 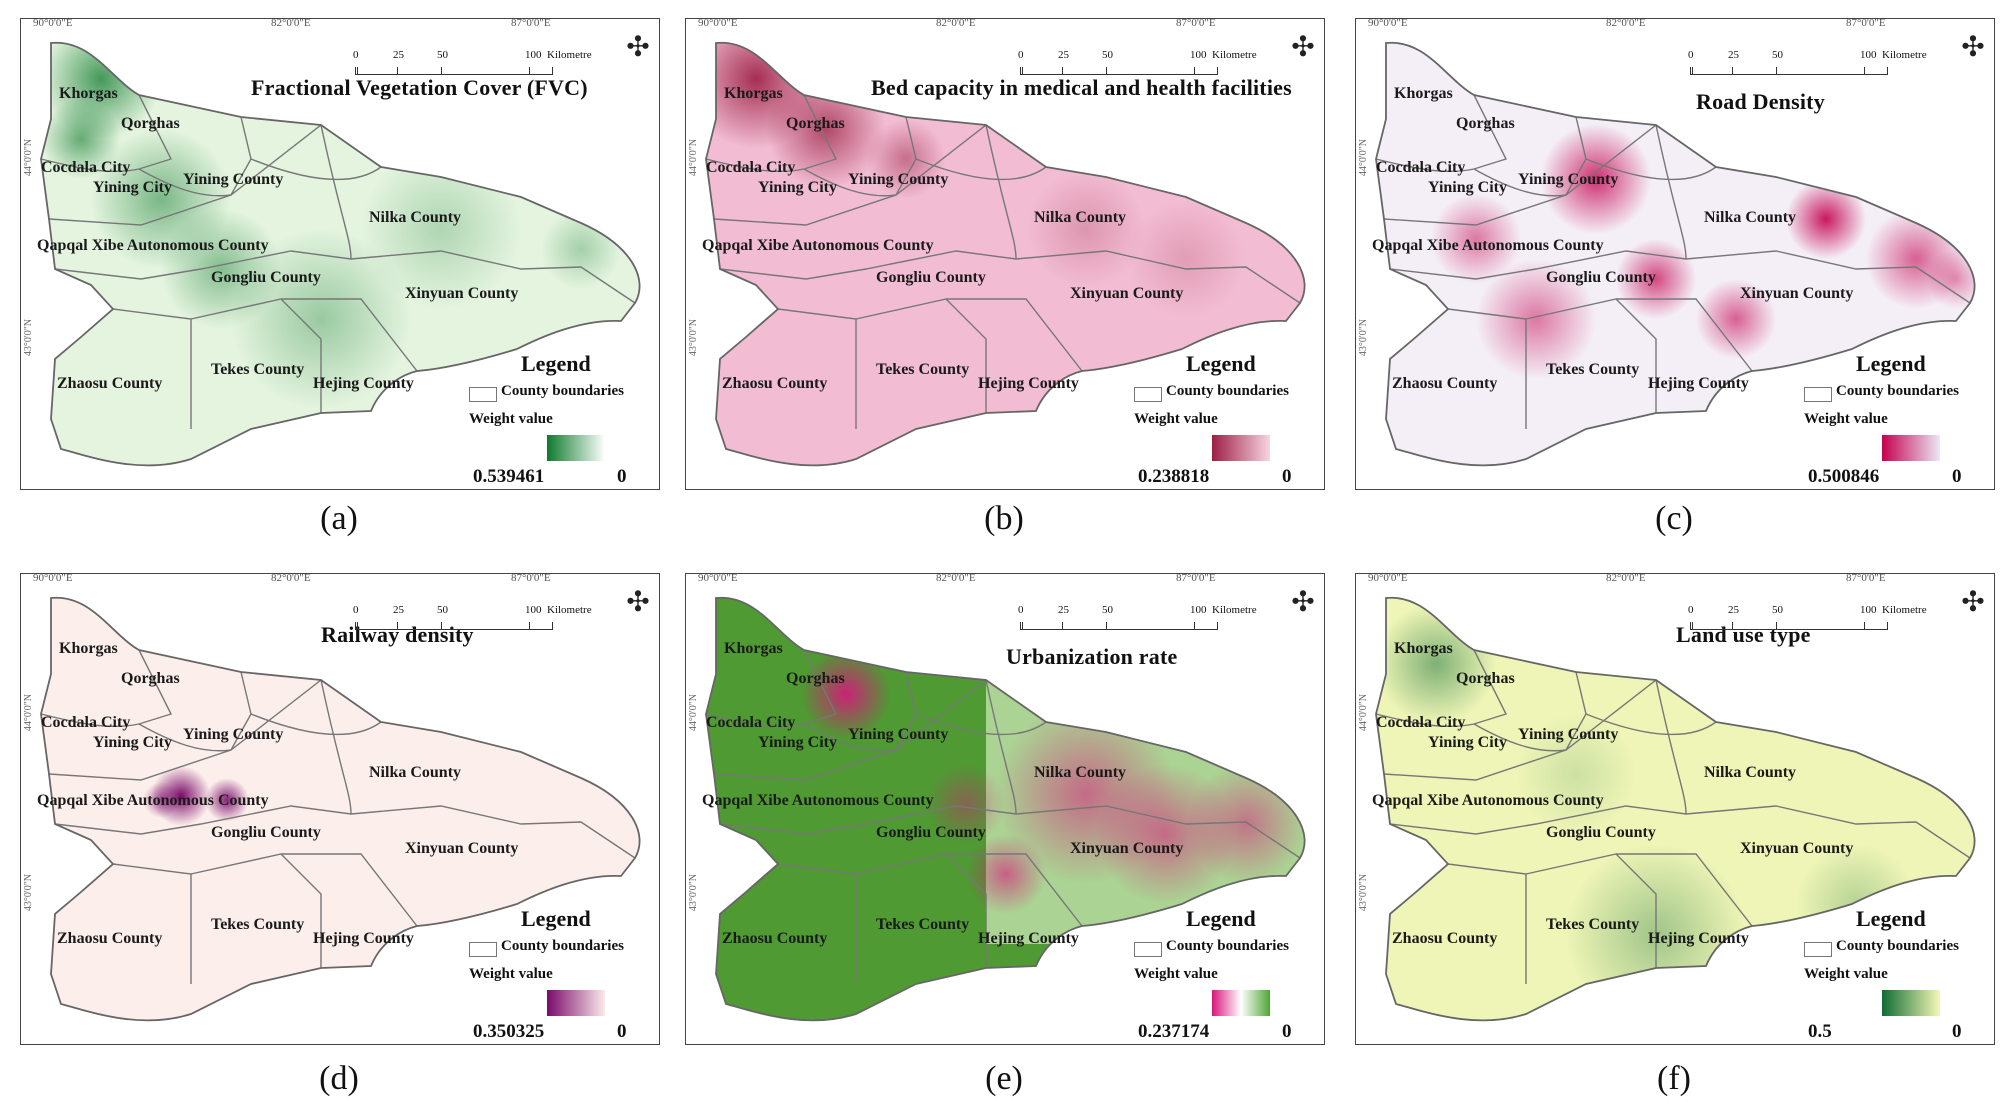 I want to click on panel-caption-c: (c), so click(x=1674, y=518).